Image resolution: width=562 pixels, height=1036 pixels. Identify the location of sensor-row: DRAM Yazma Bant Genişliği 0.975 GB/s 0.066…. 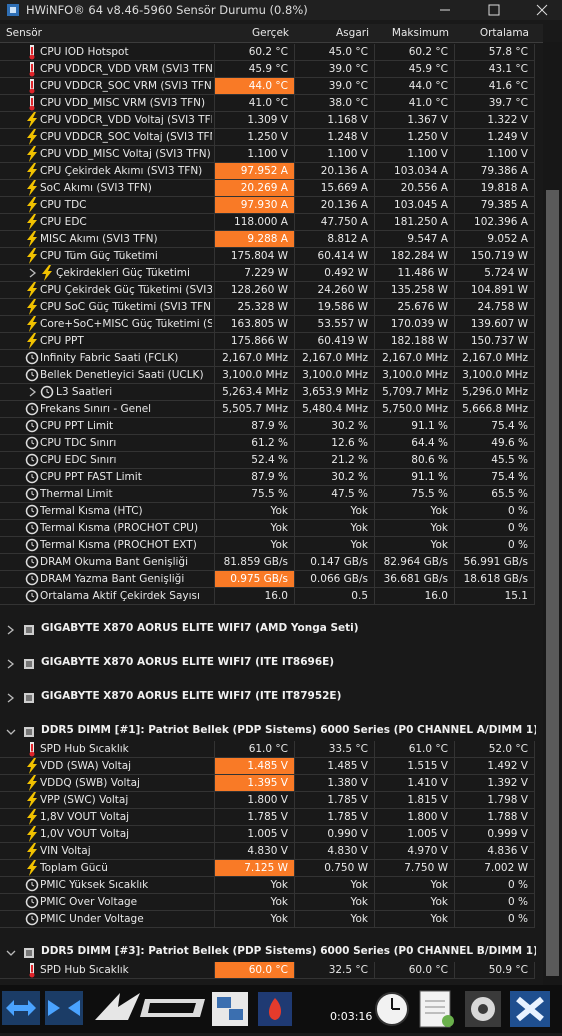
(267, 579).